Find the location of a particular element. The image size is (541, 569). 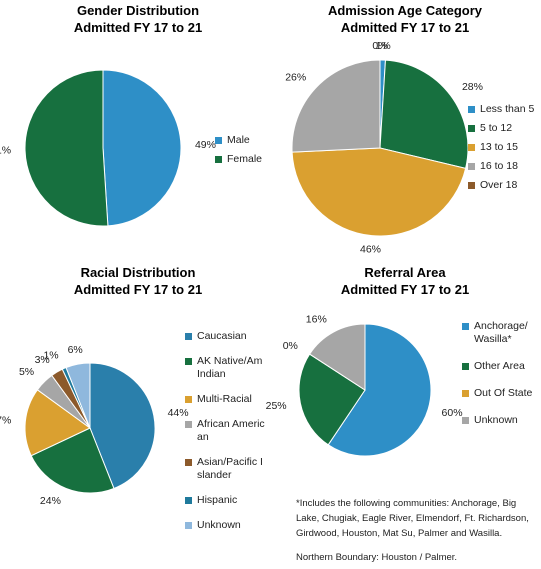

chart-title: Racial Distribution is located at coordinates (138, 272).